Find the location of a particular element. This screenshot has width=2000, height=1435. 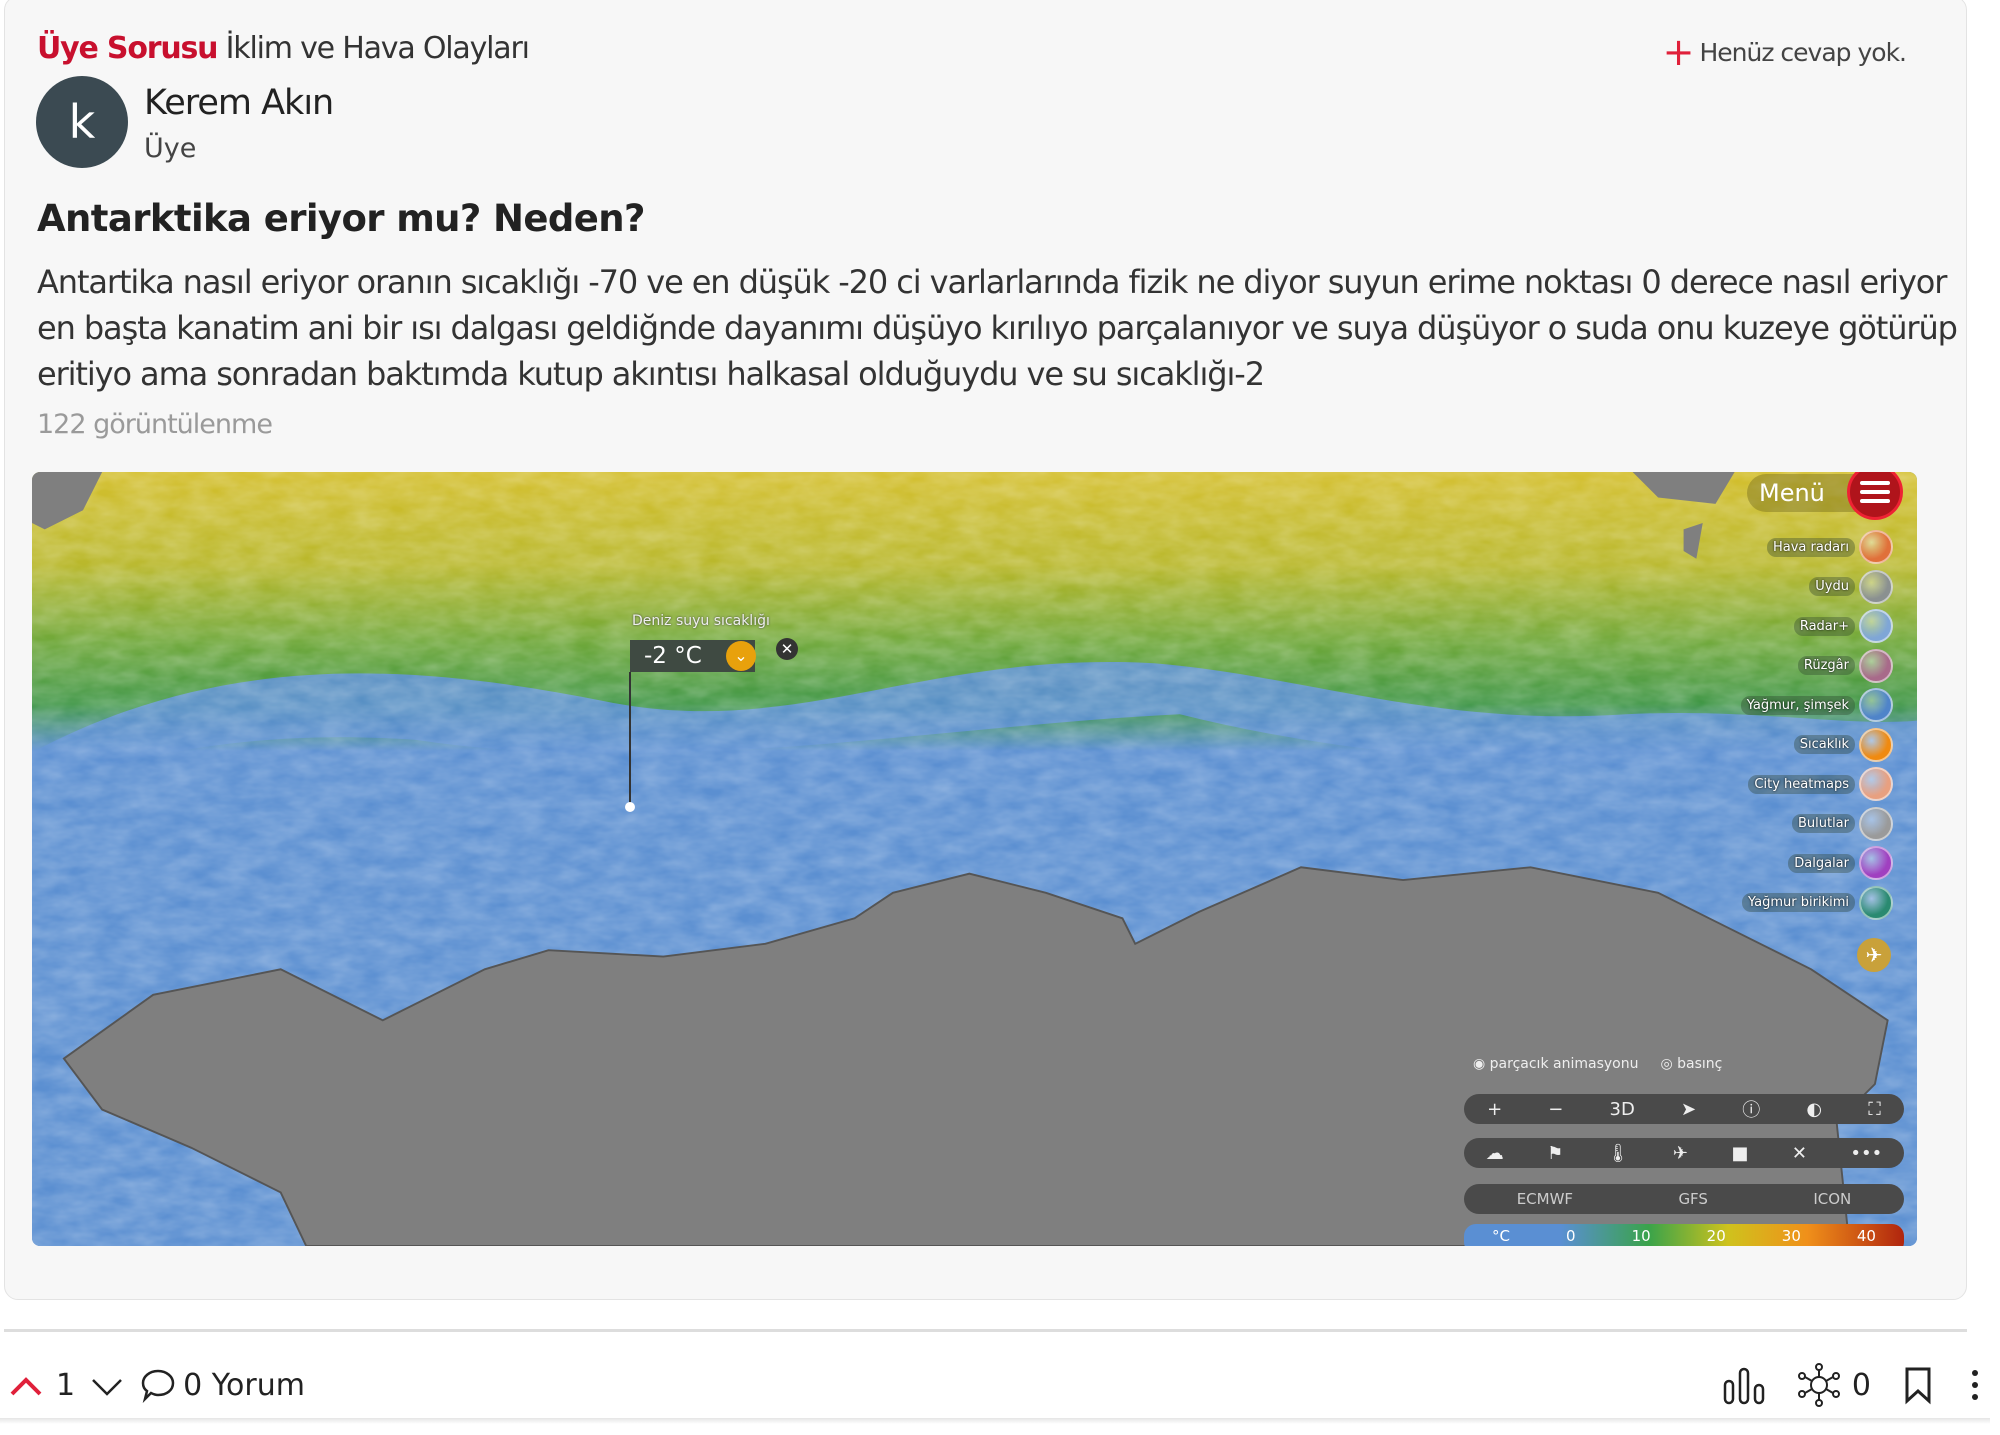

map-control-button: − is located at coordinates (1556, 1109).